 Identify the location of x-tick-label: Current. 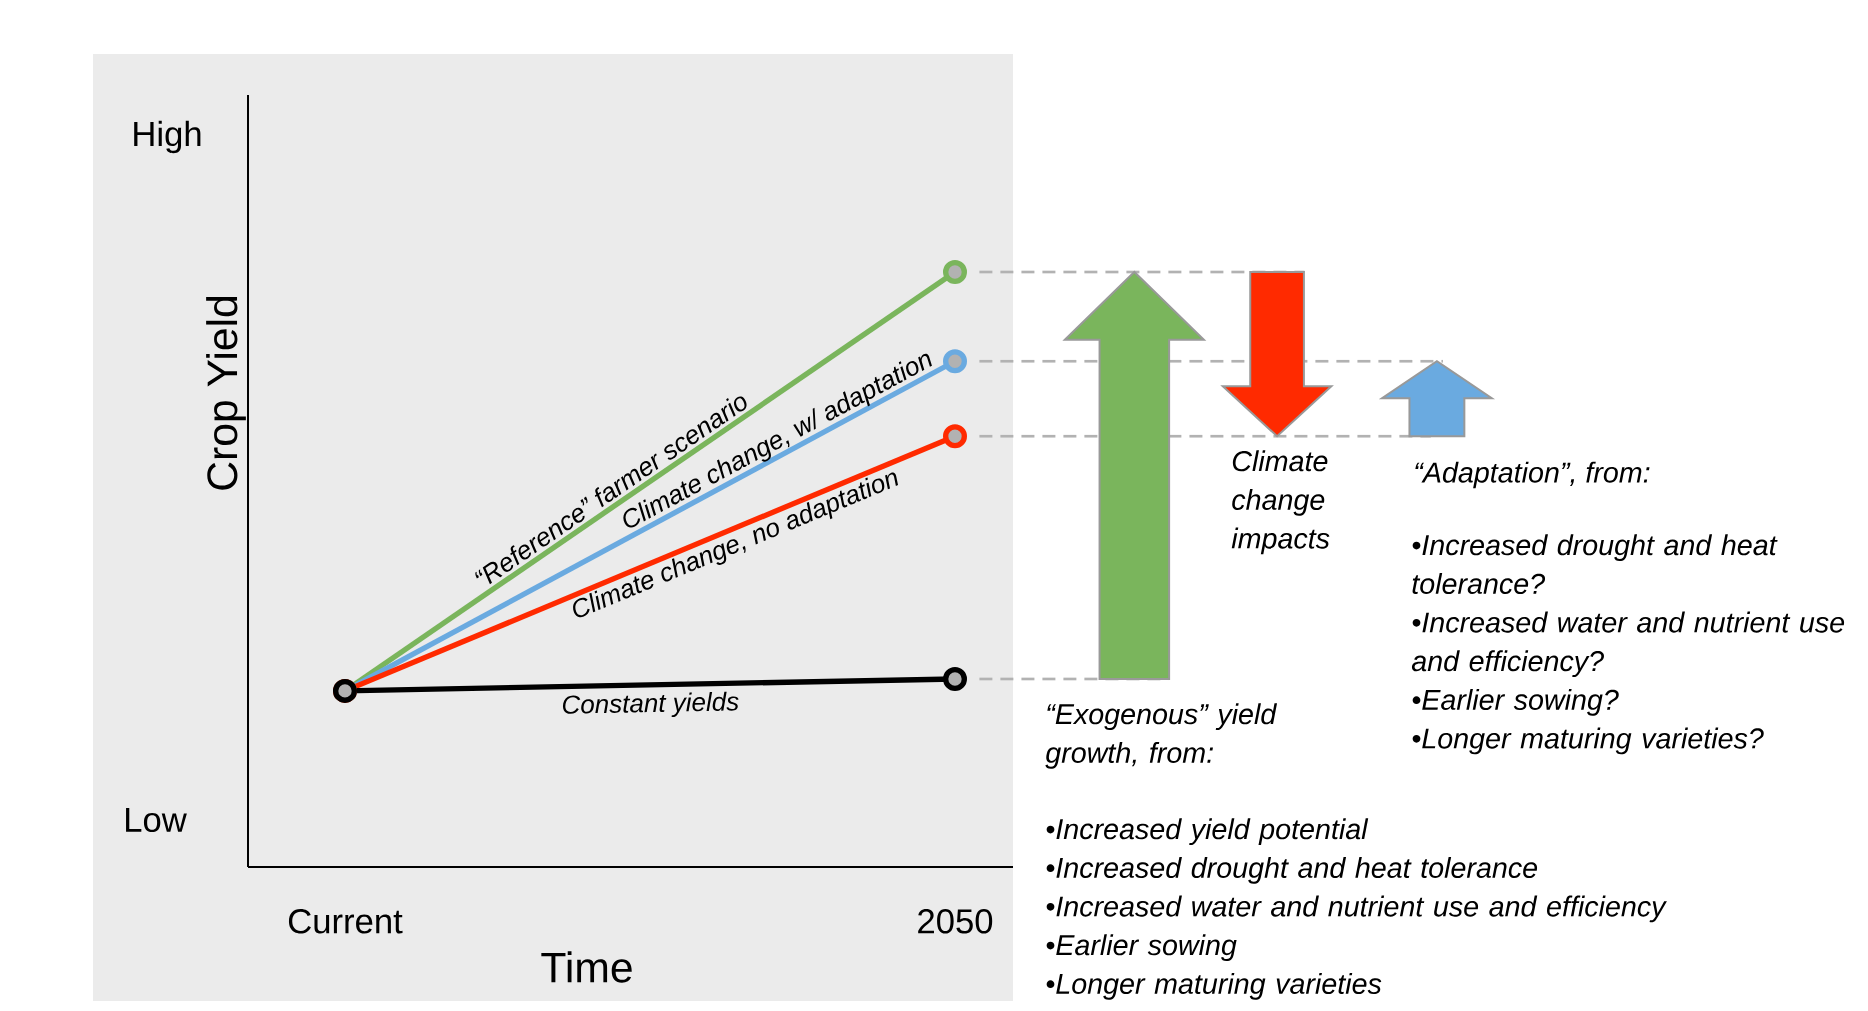
(345, 921).